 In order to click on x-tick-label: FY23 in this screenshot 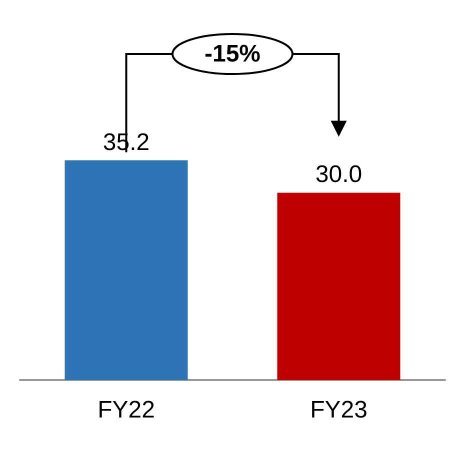, I will do `click(339, 410)`.